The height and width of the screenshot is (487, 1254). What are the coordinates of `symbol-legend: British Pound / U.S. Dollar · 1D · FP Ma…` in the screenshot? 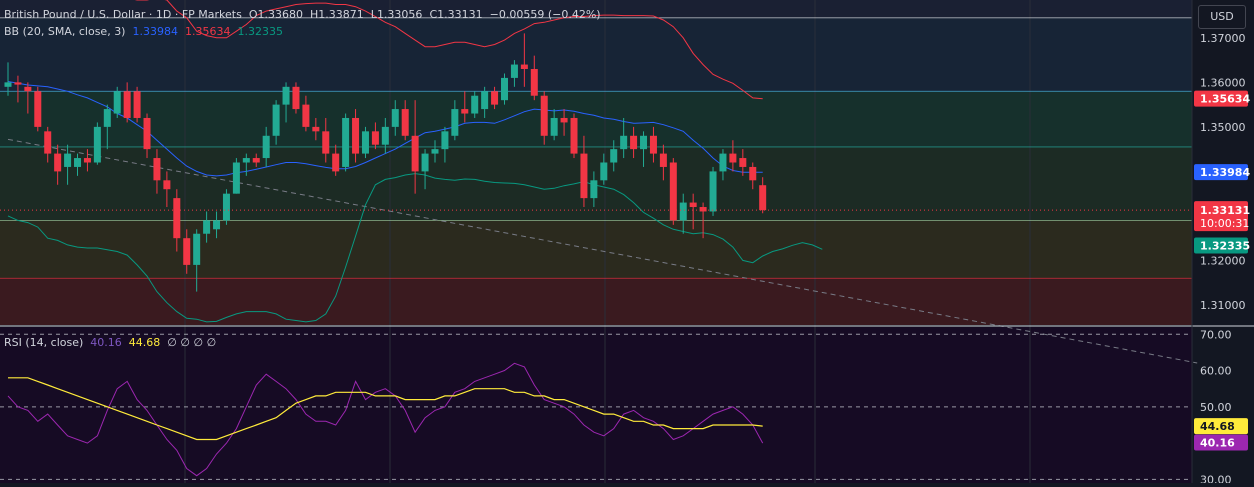 It's located at (302, 14).